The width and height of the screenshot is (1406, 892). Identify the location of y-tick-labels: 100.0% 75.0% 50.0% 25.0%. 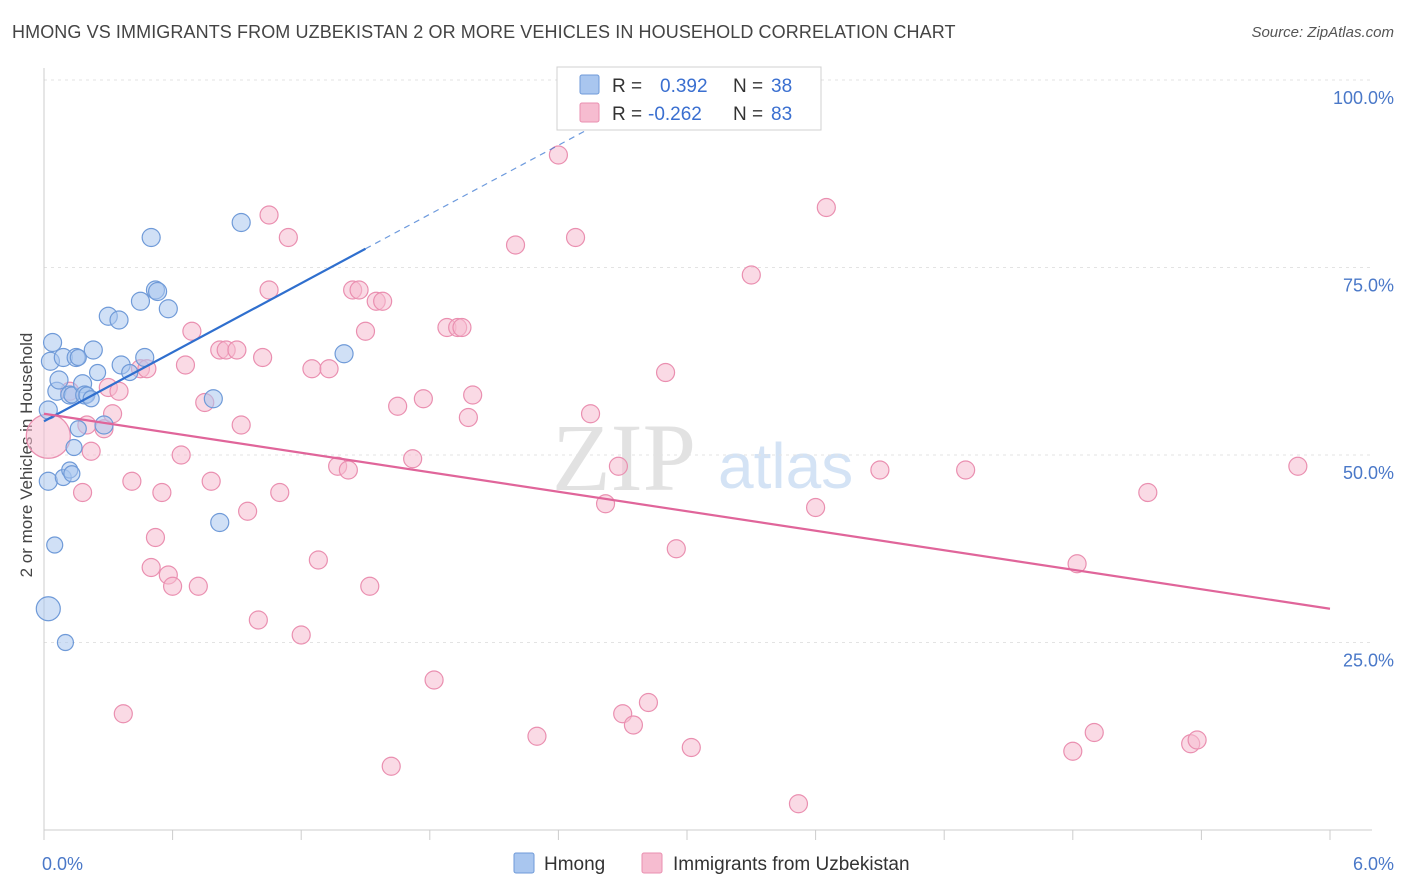
(1363, 379).